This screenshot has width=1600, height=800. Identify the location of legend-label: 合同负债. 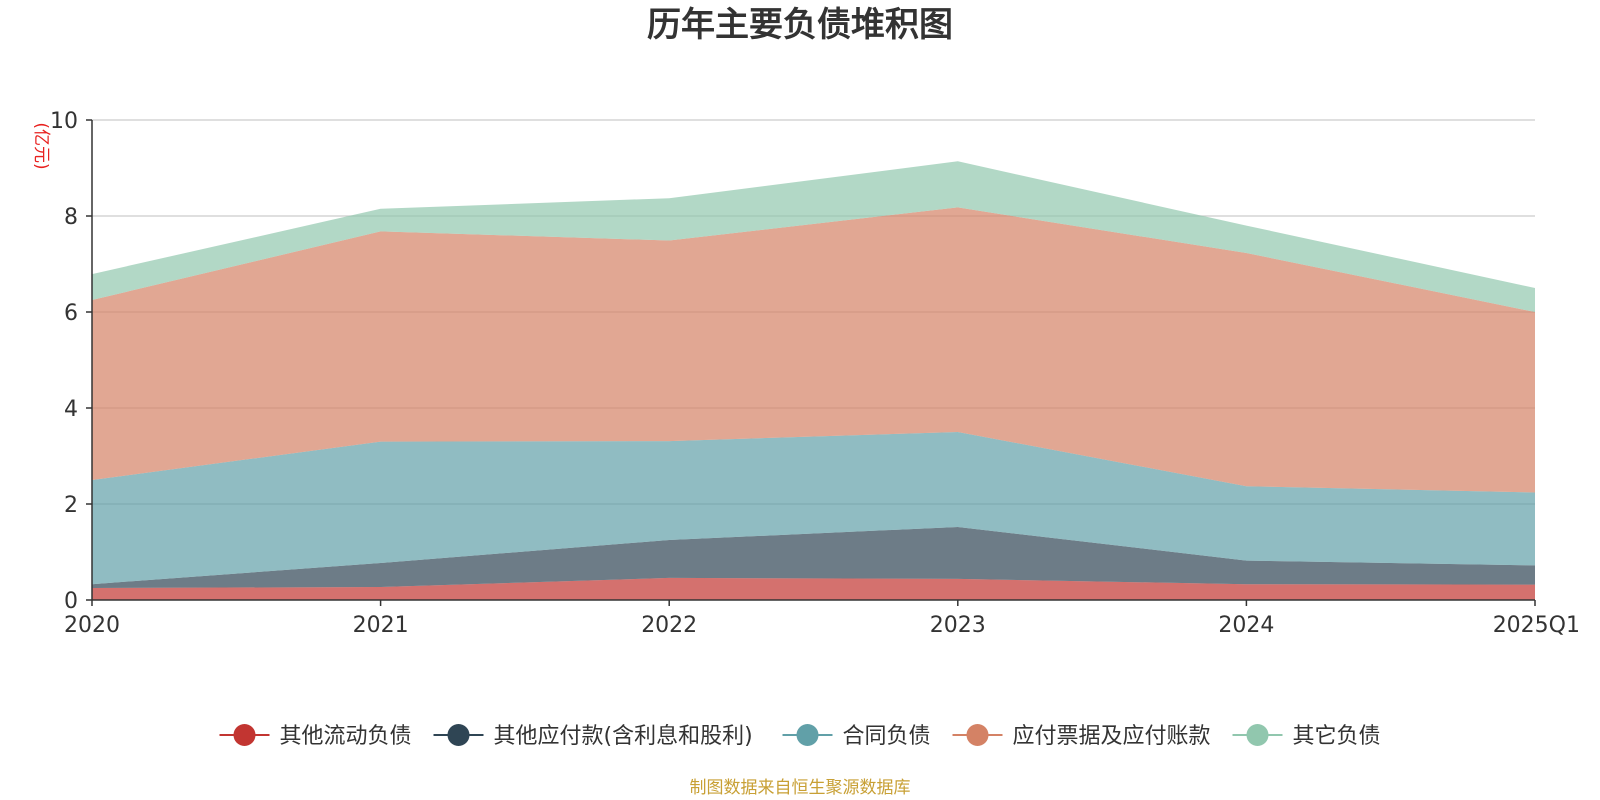
(887, 736).